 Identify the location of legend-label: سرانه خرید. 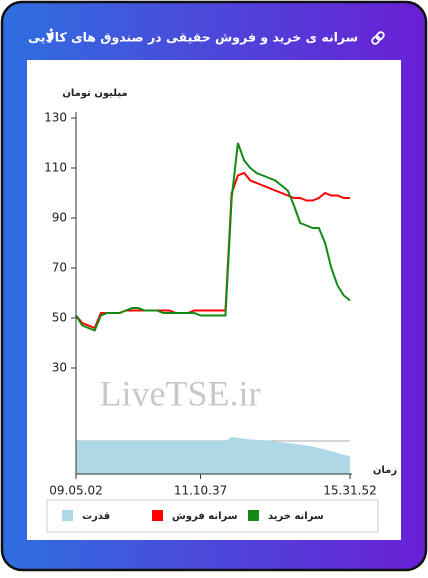
(296, 516).